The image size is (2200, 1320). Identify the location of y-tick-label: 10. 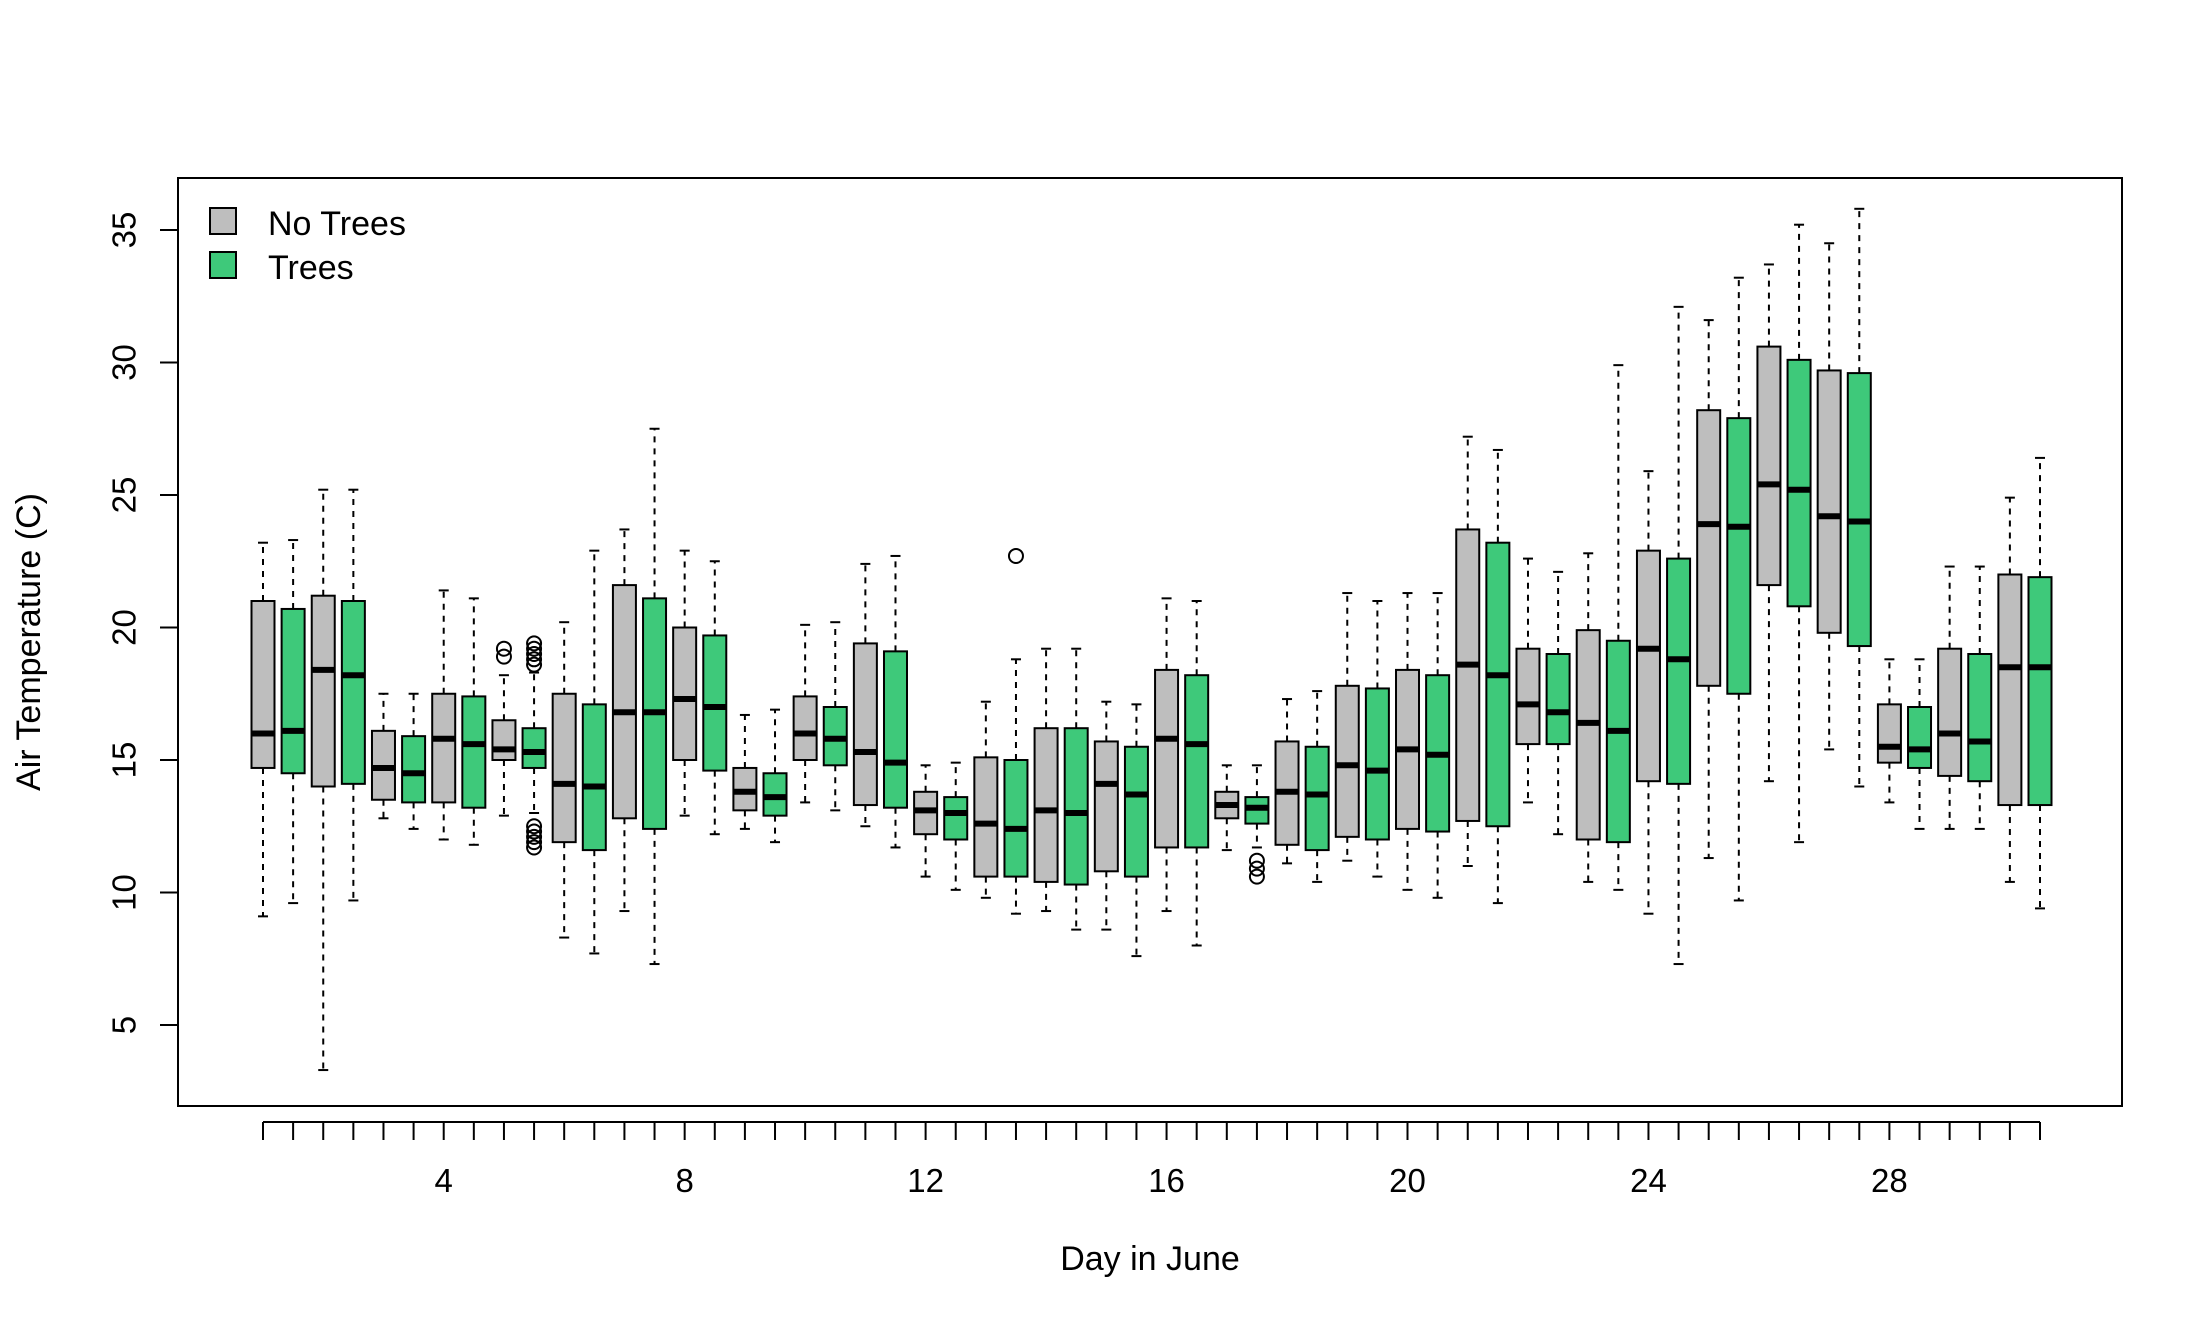
(124, 892).